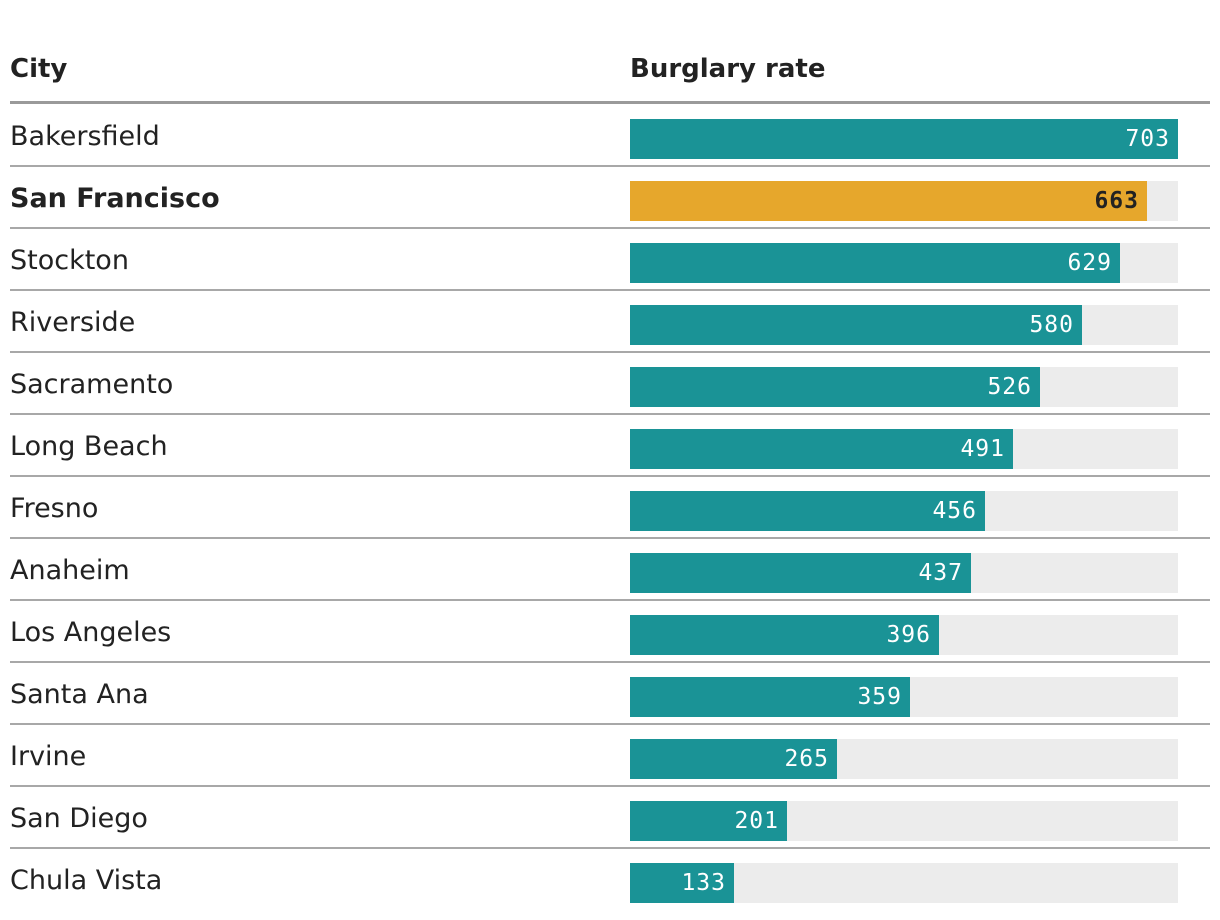 Image resolution: width=1220 pixels, height=920 pixels. What do you see at coordinates (610, 260) in the screenshot?
I see `table-row: Stockton 629` at bounding box center [610, 260].